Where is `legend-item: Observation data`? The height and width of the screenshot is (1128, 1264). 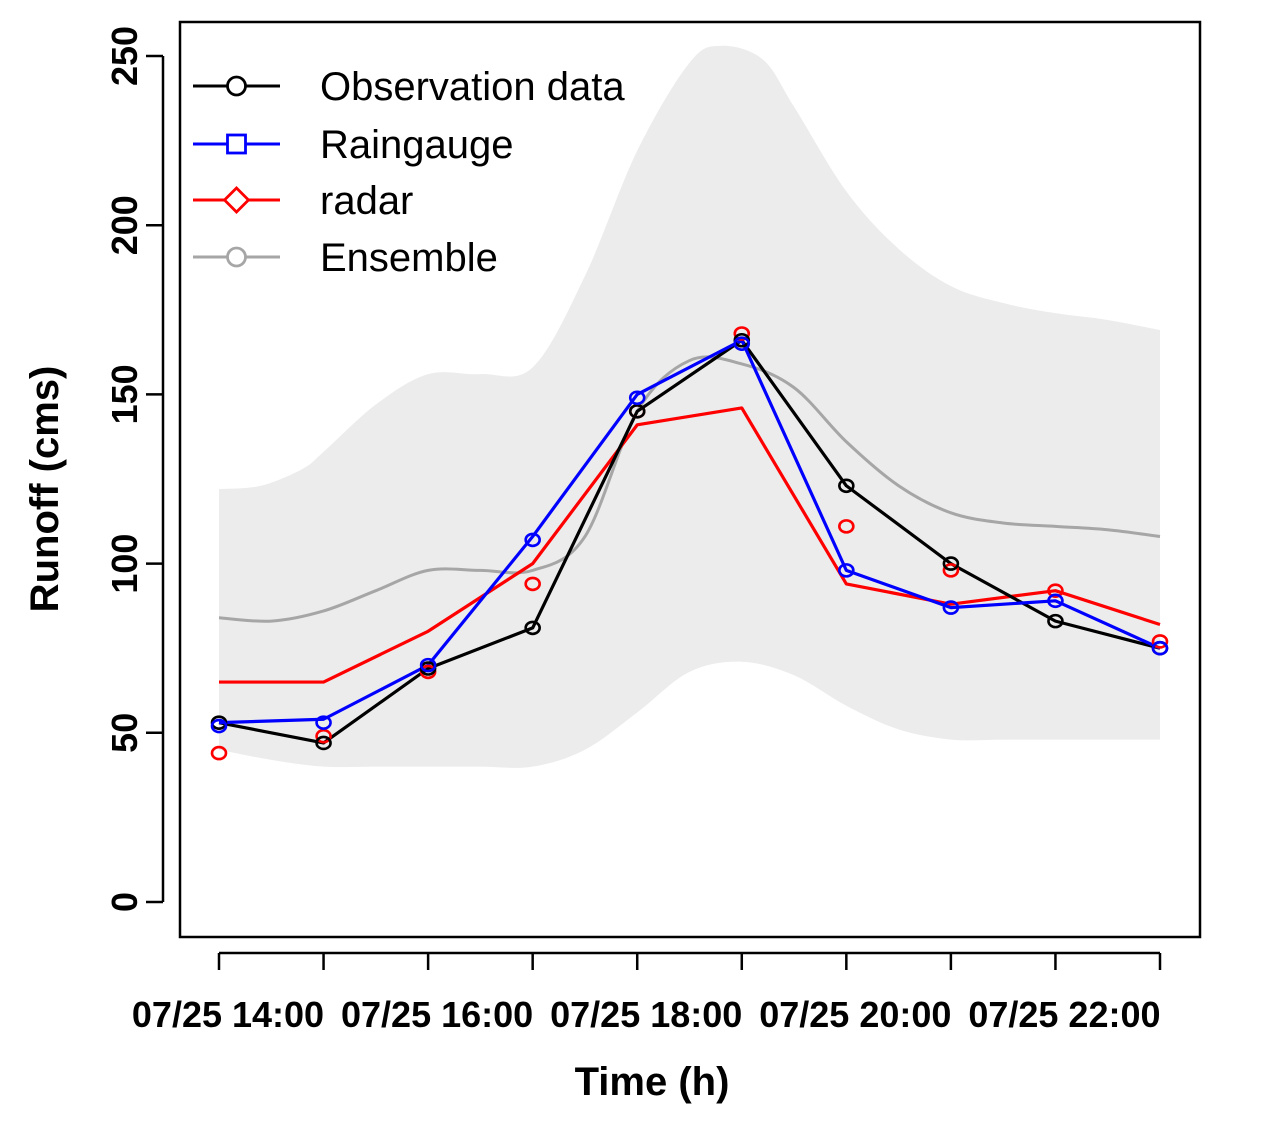
legend-item: Observation data is located at coordinates (409, 87).